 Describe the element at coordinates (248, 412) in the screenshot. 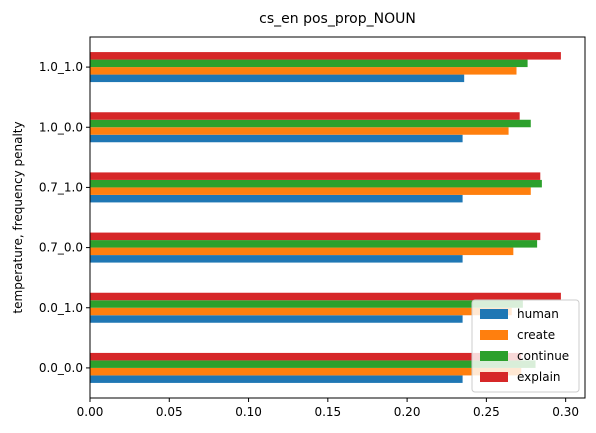

I see `x-tick-label: 0.10` at that location.